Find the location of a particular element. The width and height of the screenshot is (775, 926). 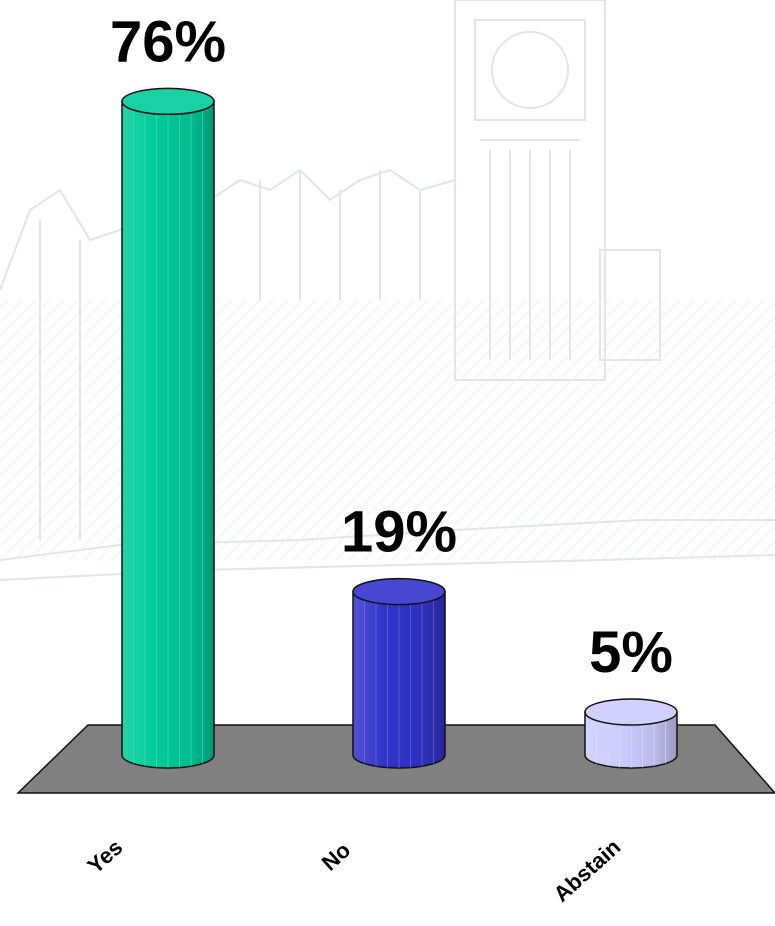

value-label-no: 19% is located at coordinates (399, 532).